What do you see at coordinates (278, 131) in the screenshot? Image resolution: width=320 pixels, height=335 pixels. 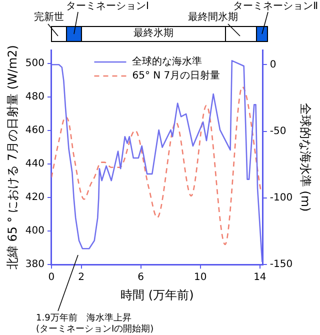 I see `y2-tick-label: -50` at bounding box center [278, 131].